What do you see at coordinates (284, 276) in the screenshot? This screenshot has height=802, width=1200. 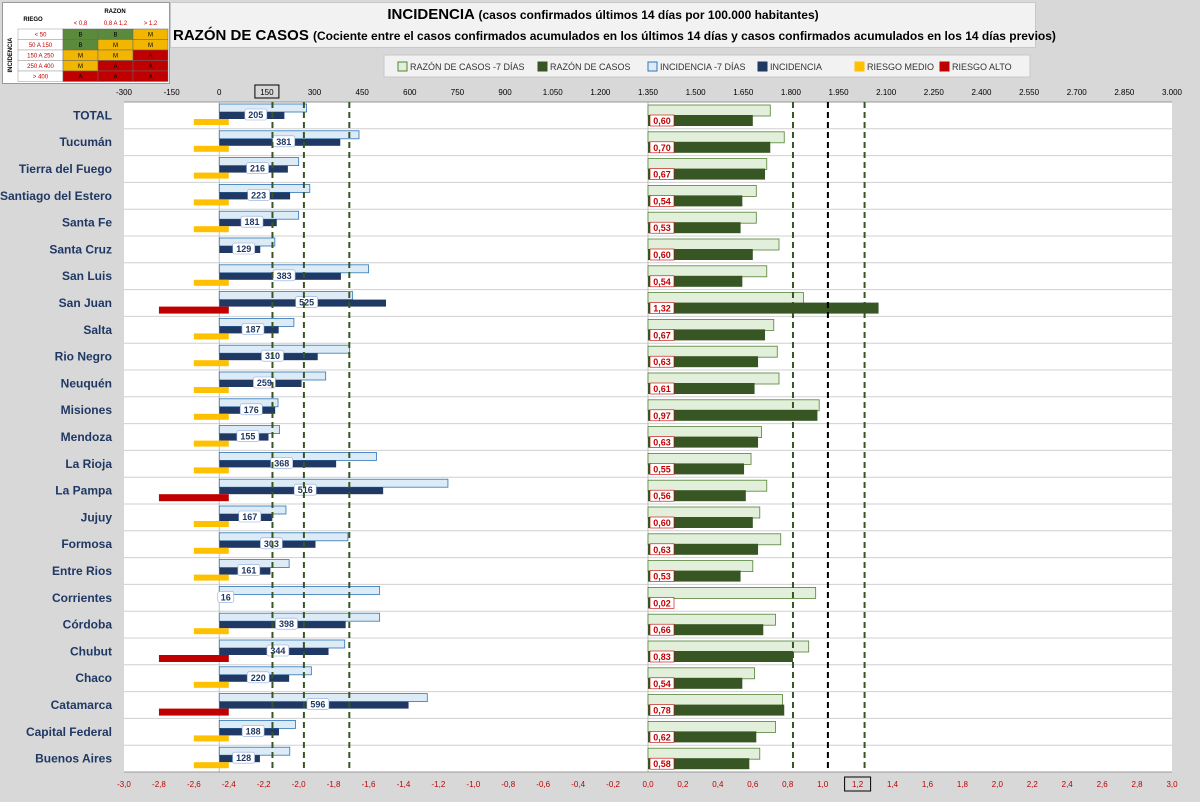 I see `incidence-data-label: 383` at bounding box center [284, 276].